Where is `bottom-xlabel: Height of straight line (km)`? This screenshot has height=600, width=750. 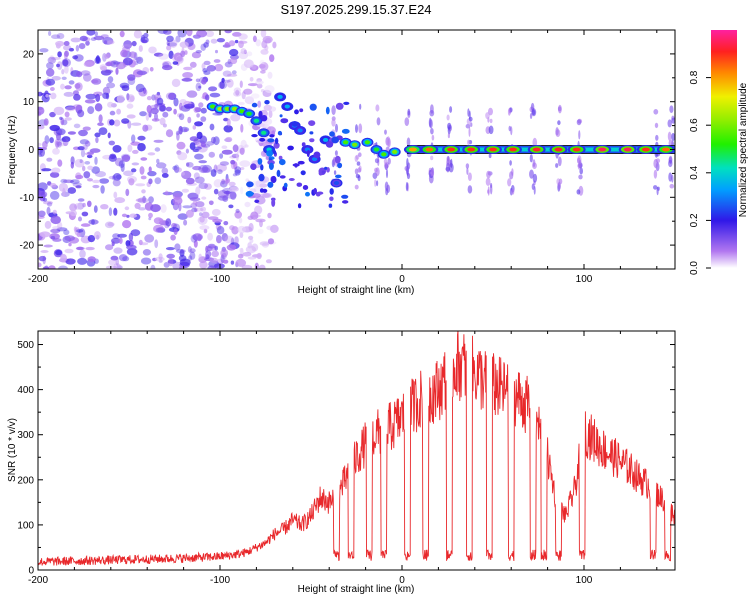
bottom-xlabel: Height of straight line (km) is located at coordinates (356, 589).